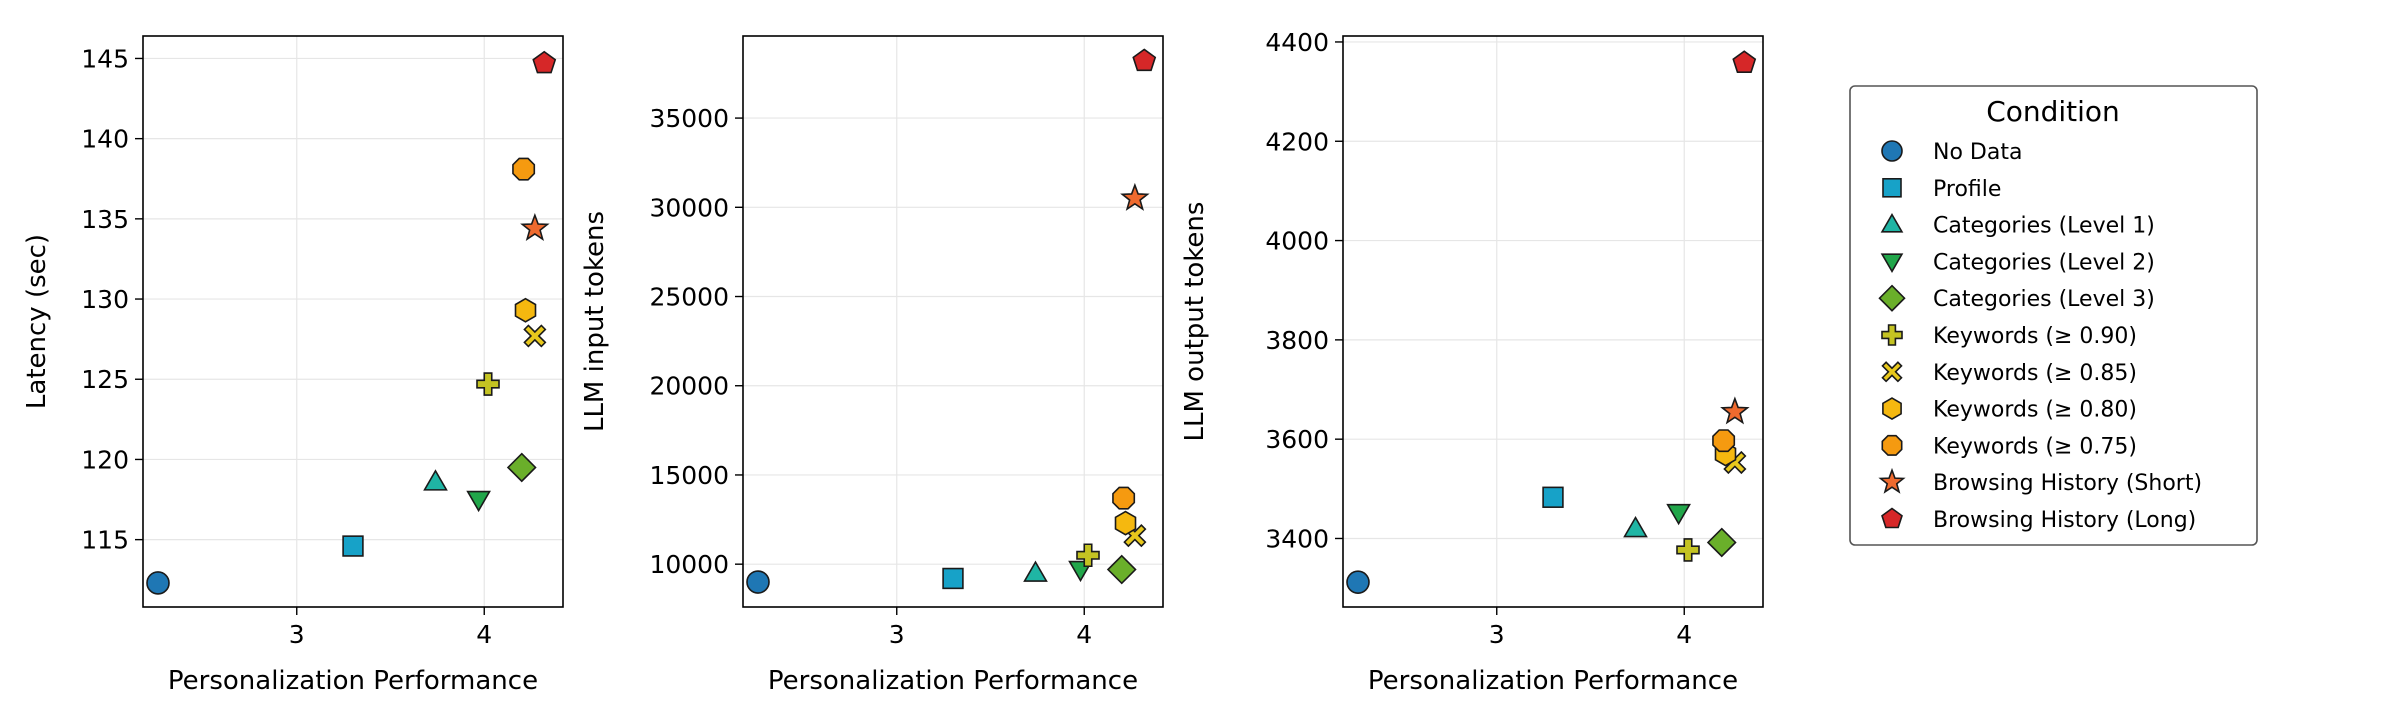 This screenshot has height=720, width=2400. I want to click on legend-box, so click(2053, 315).